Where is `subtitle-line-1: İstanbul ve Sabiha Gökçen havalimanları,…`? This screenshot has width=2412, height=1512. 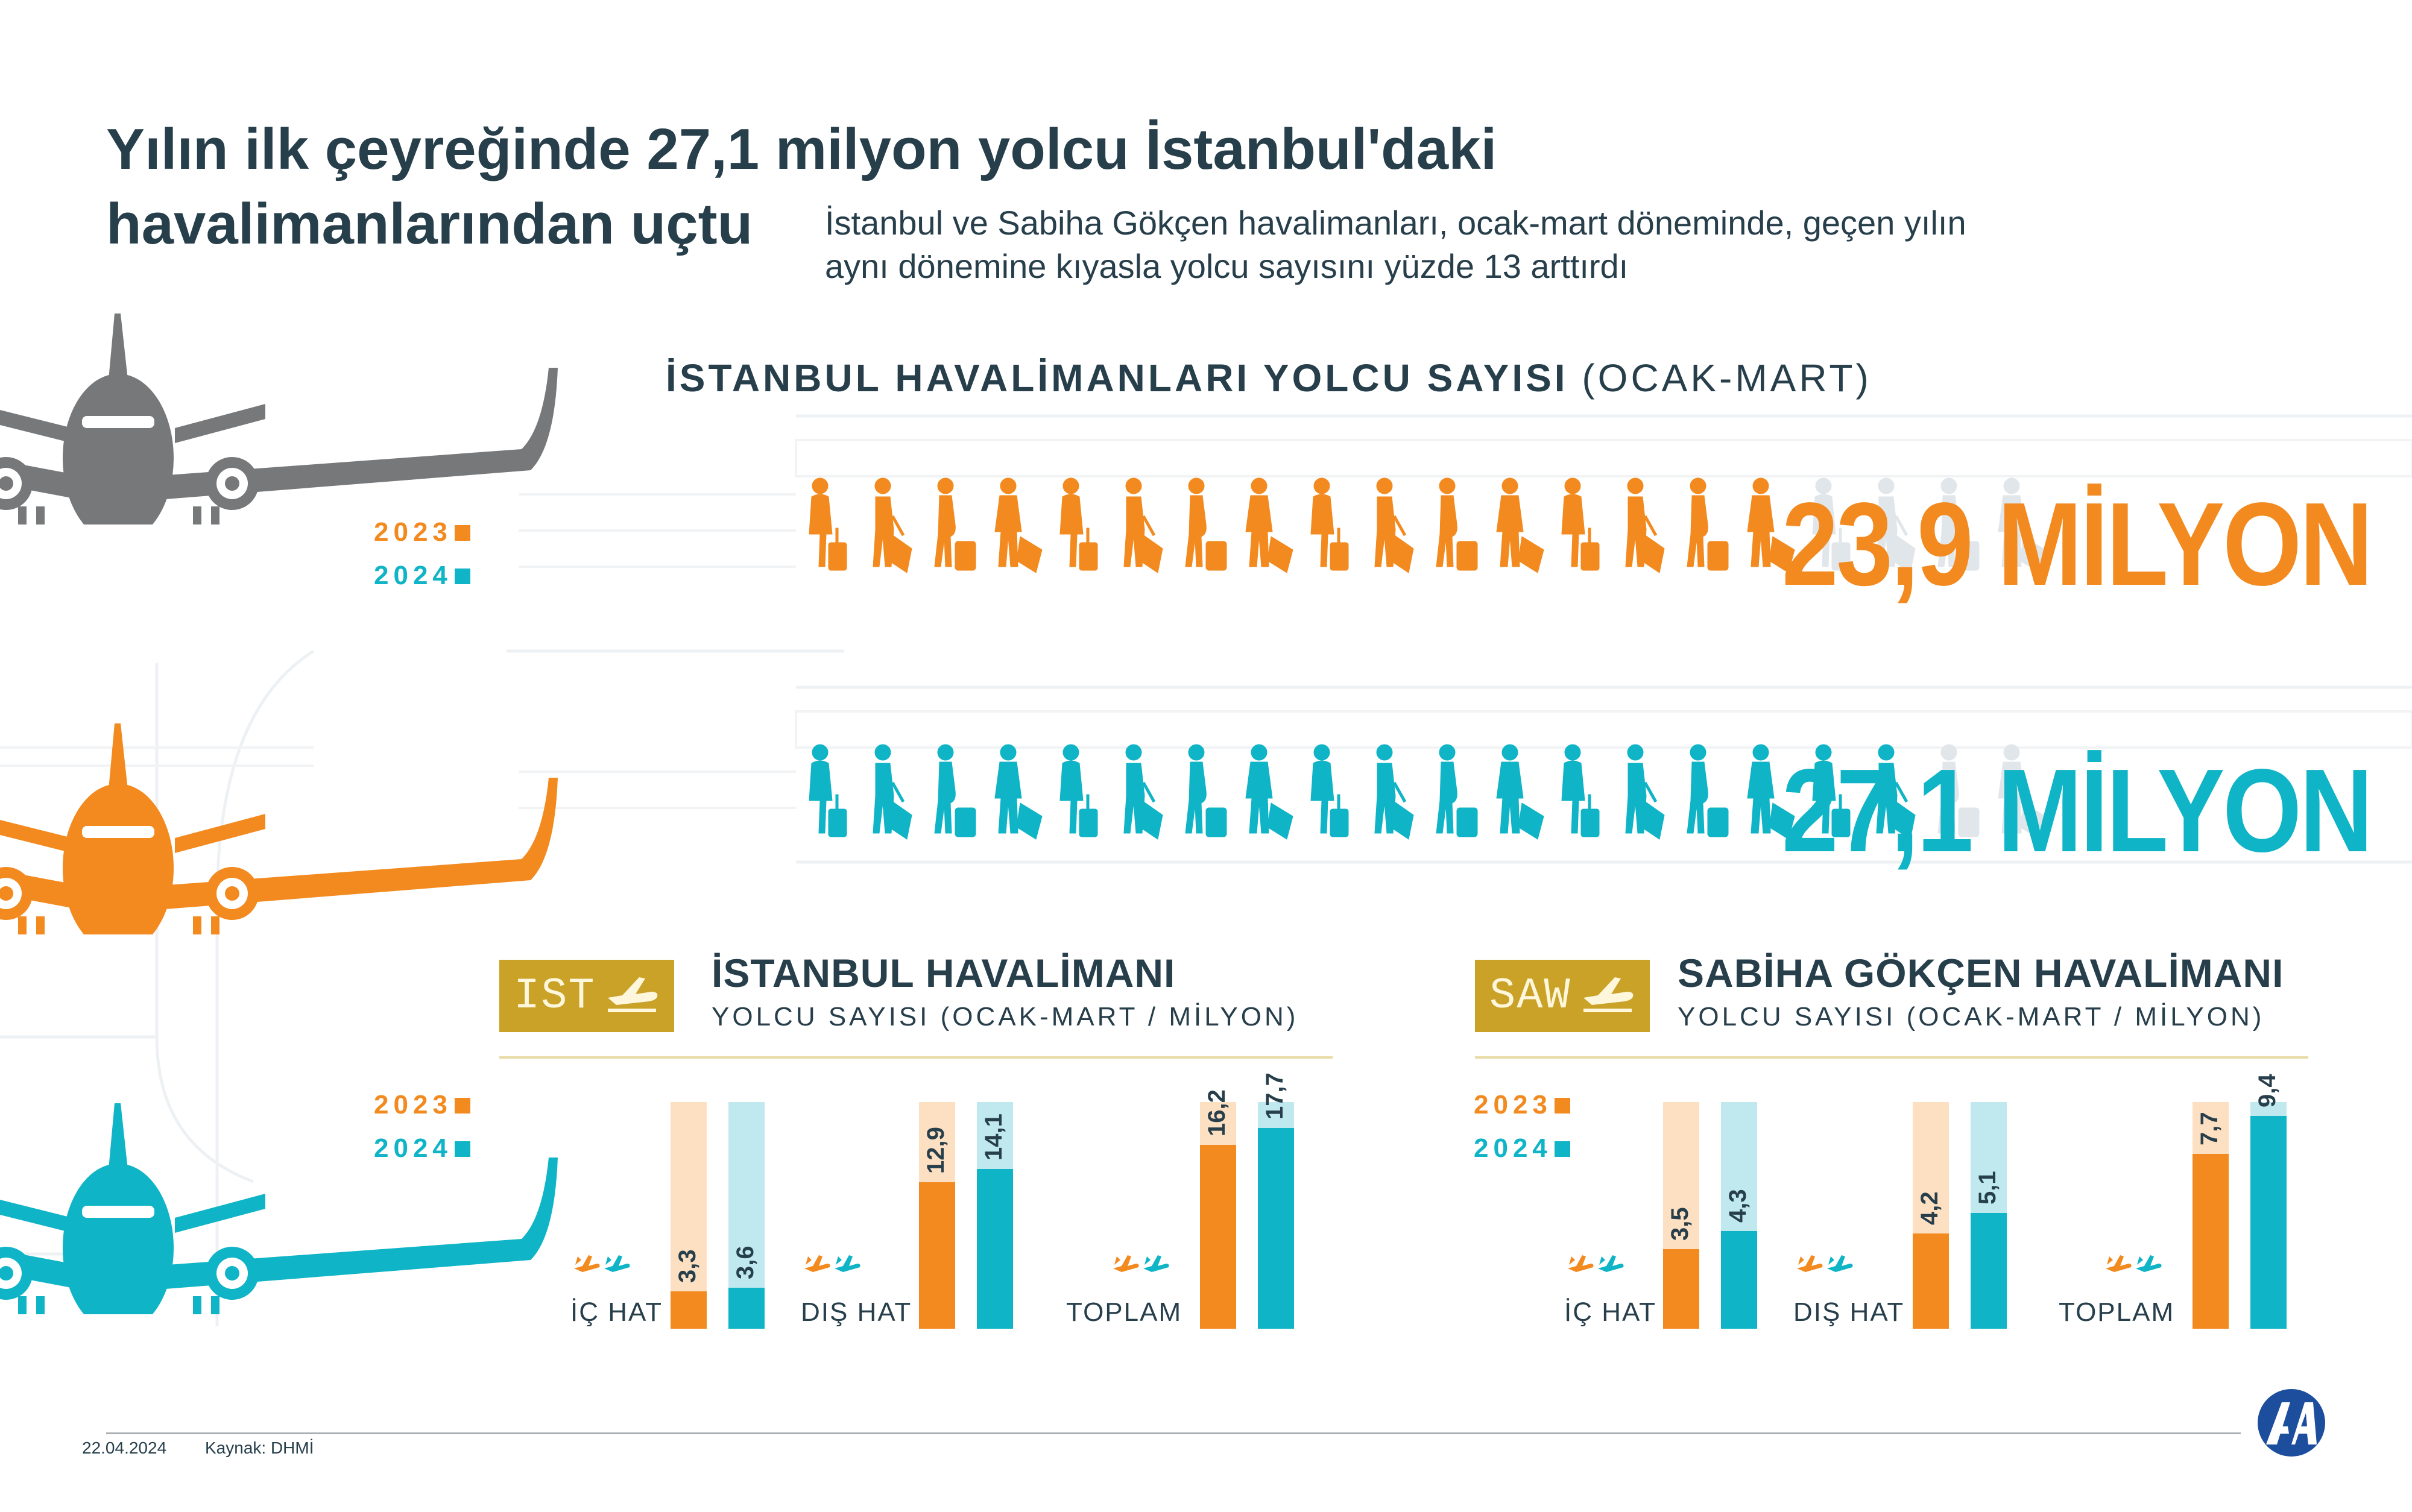
subtitle-line-1: İstanbul ve Sabiha Gökçen havalimanları,… is located at coordinates (1395, 223).